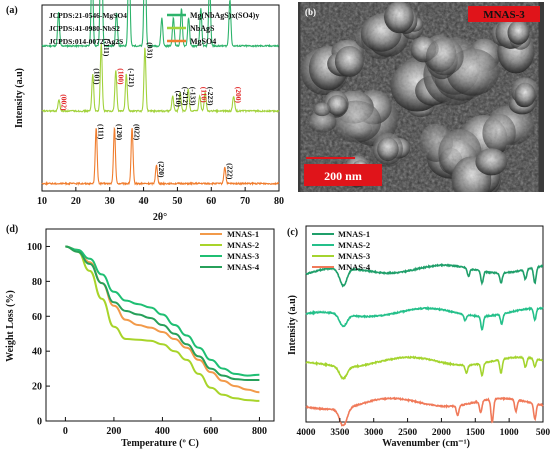 This screenshot has height=452, width=550. I want to click on panel-a-label: (a), so click(12, 10).